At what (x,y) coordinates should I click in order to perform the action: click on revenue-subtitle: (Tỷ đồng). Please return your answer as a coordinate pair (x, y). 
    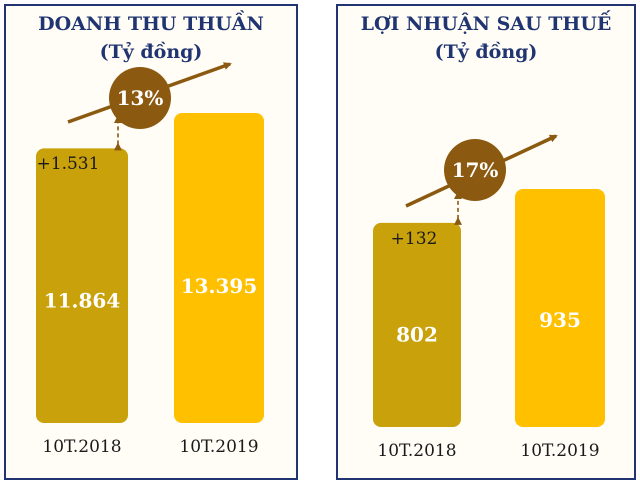
    Looking at the image, I should click on (151, 52).